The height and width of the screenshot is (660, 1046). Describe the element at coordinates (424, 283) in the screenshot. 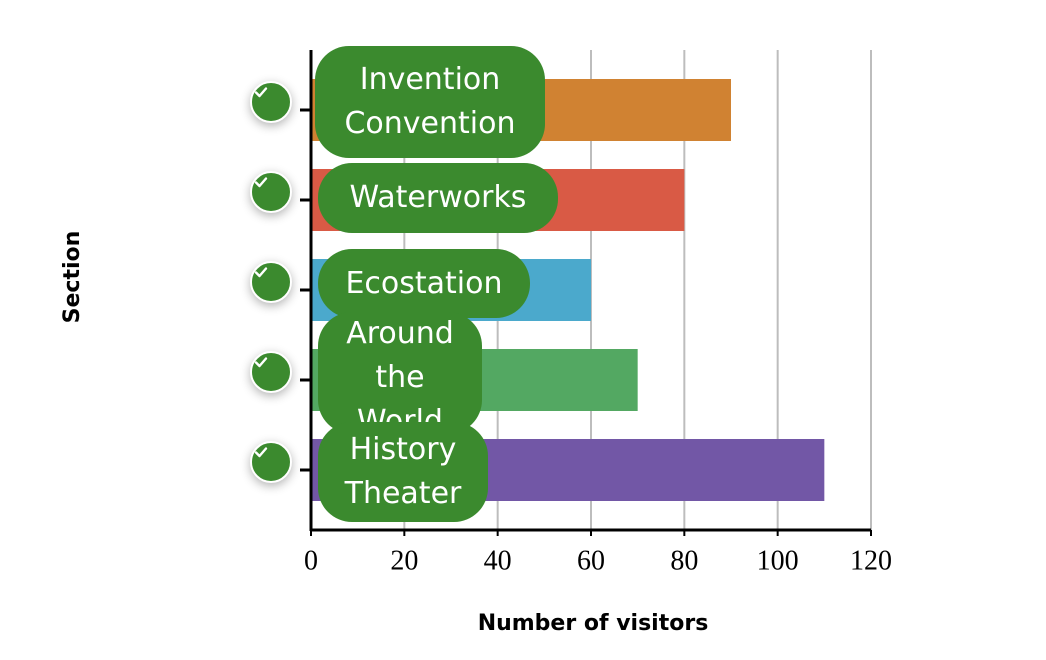

I see `category-label: Ecostation` at that location.